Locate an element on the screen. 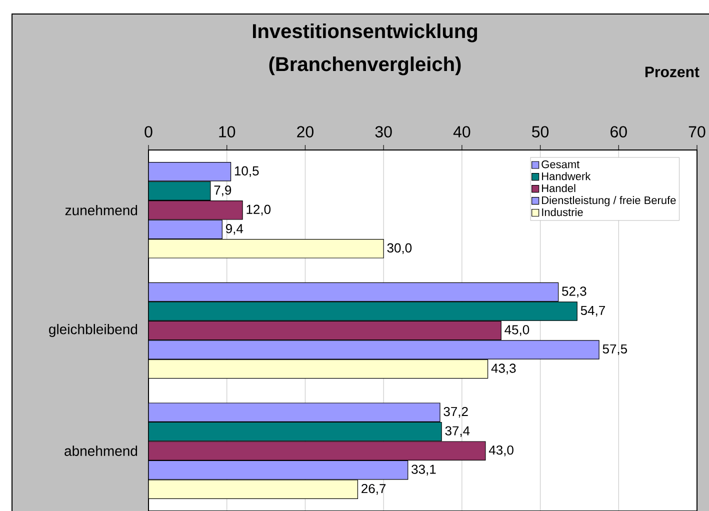 The width and height of the screenshot is (709, 511). y-tick-label: zunehmend is located at coordinates (101, 210).